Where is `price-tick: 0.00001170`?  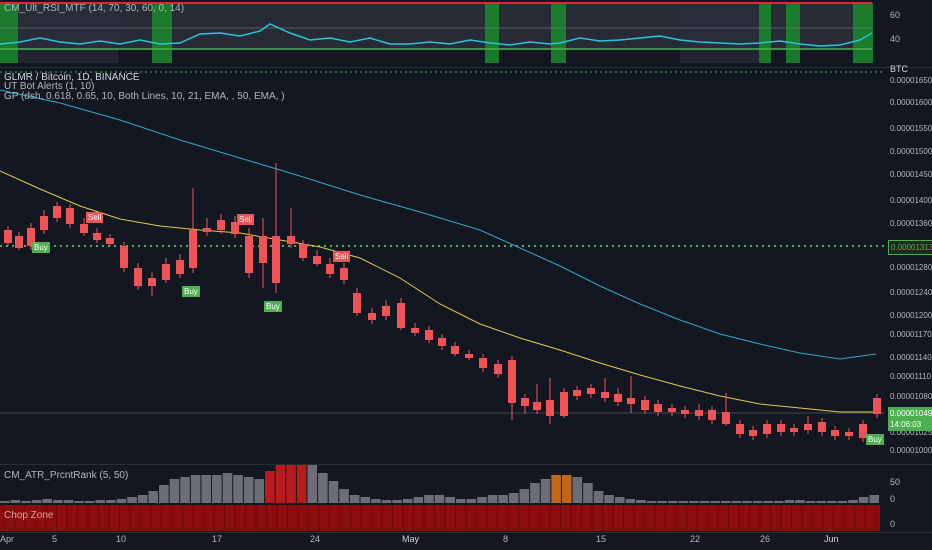 price-tick: 0.00001170 is located at coordinates (911, 334).